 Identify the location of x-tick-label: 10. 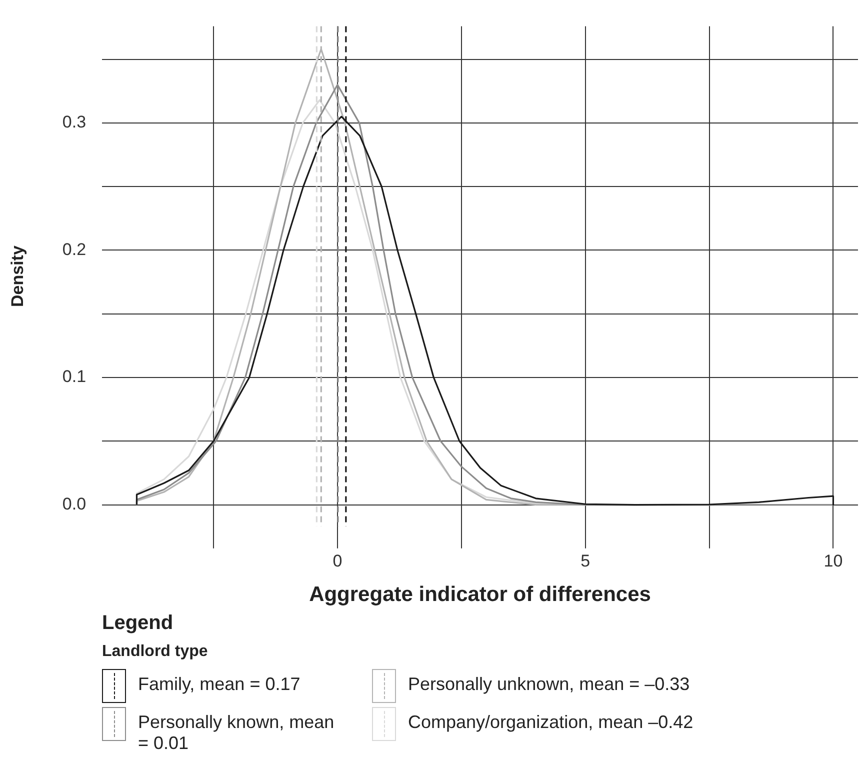
(833, 560).